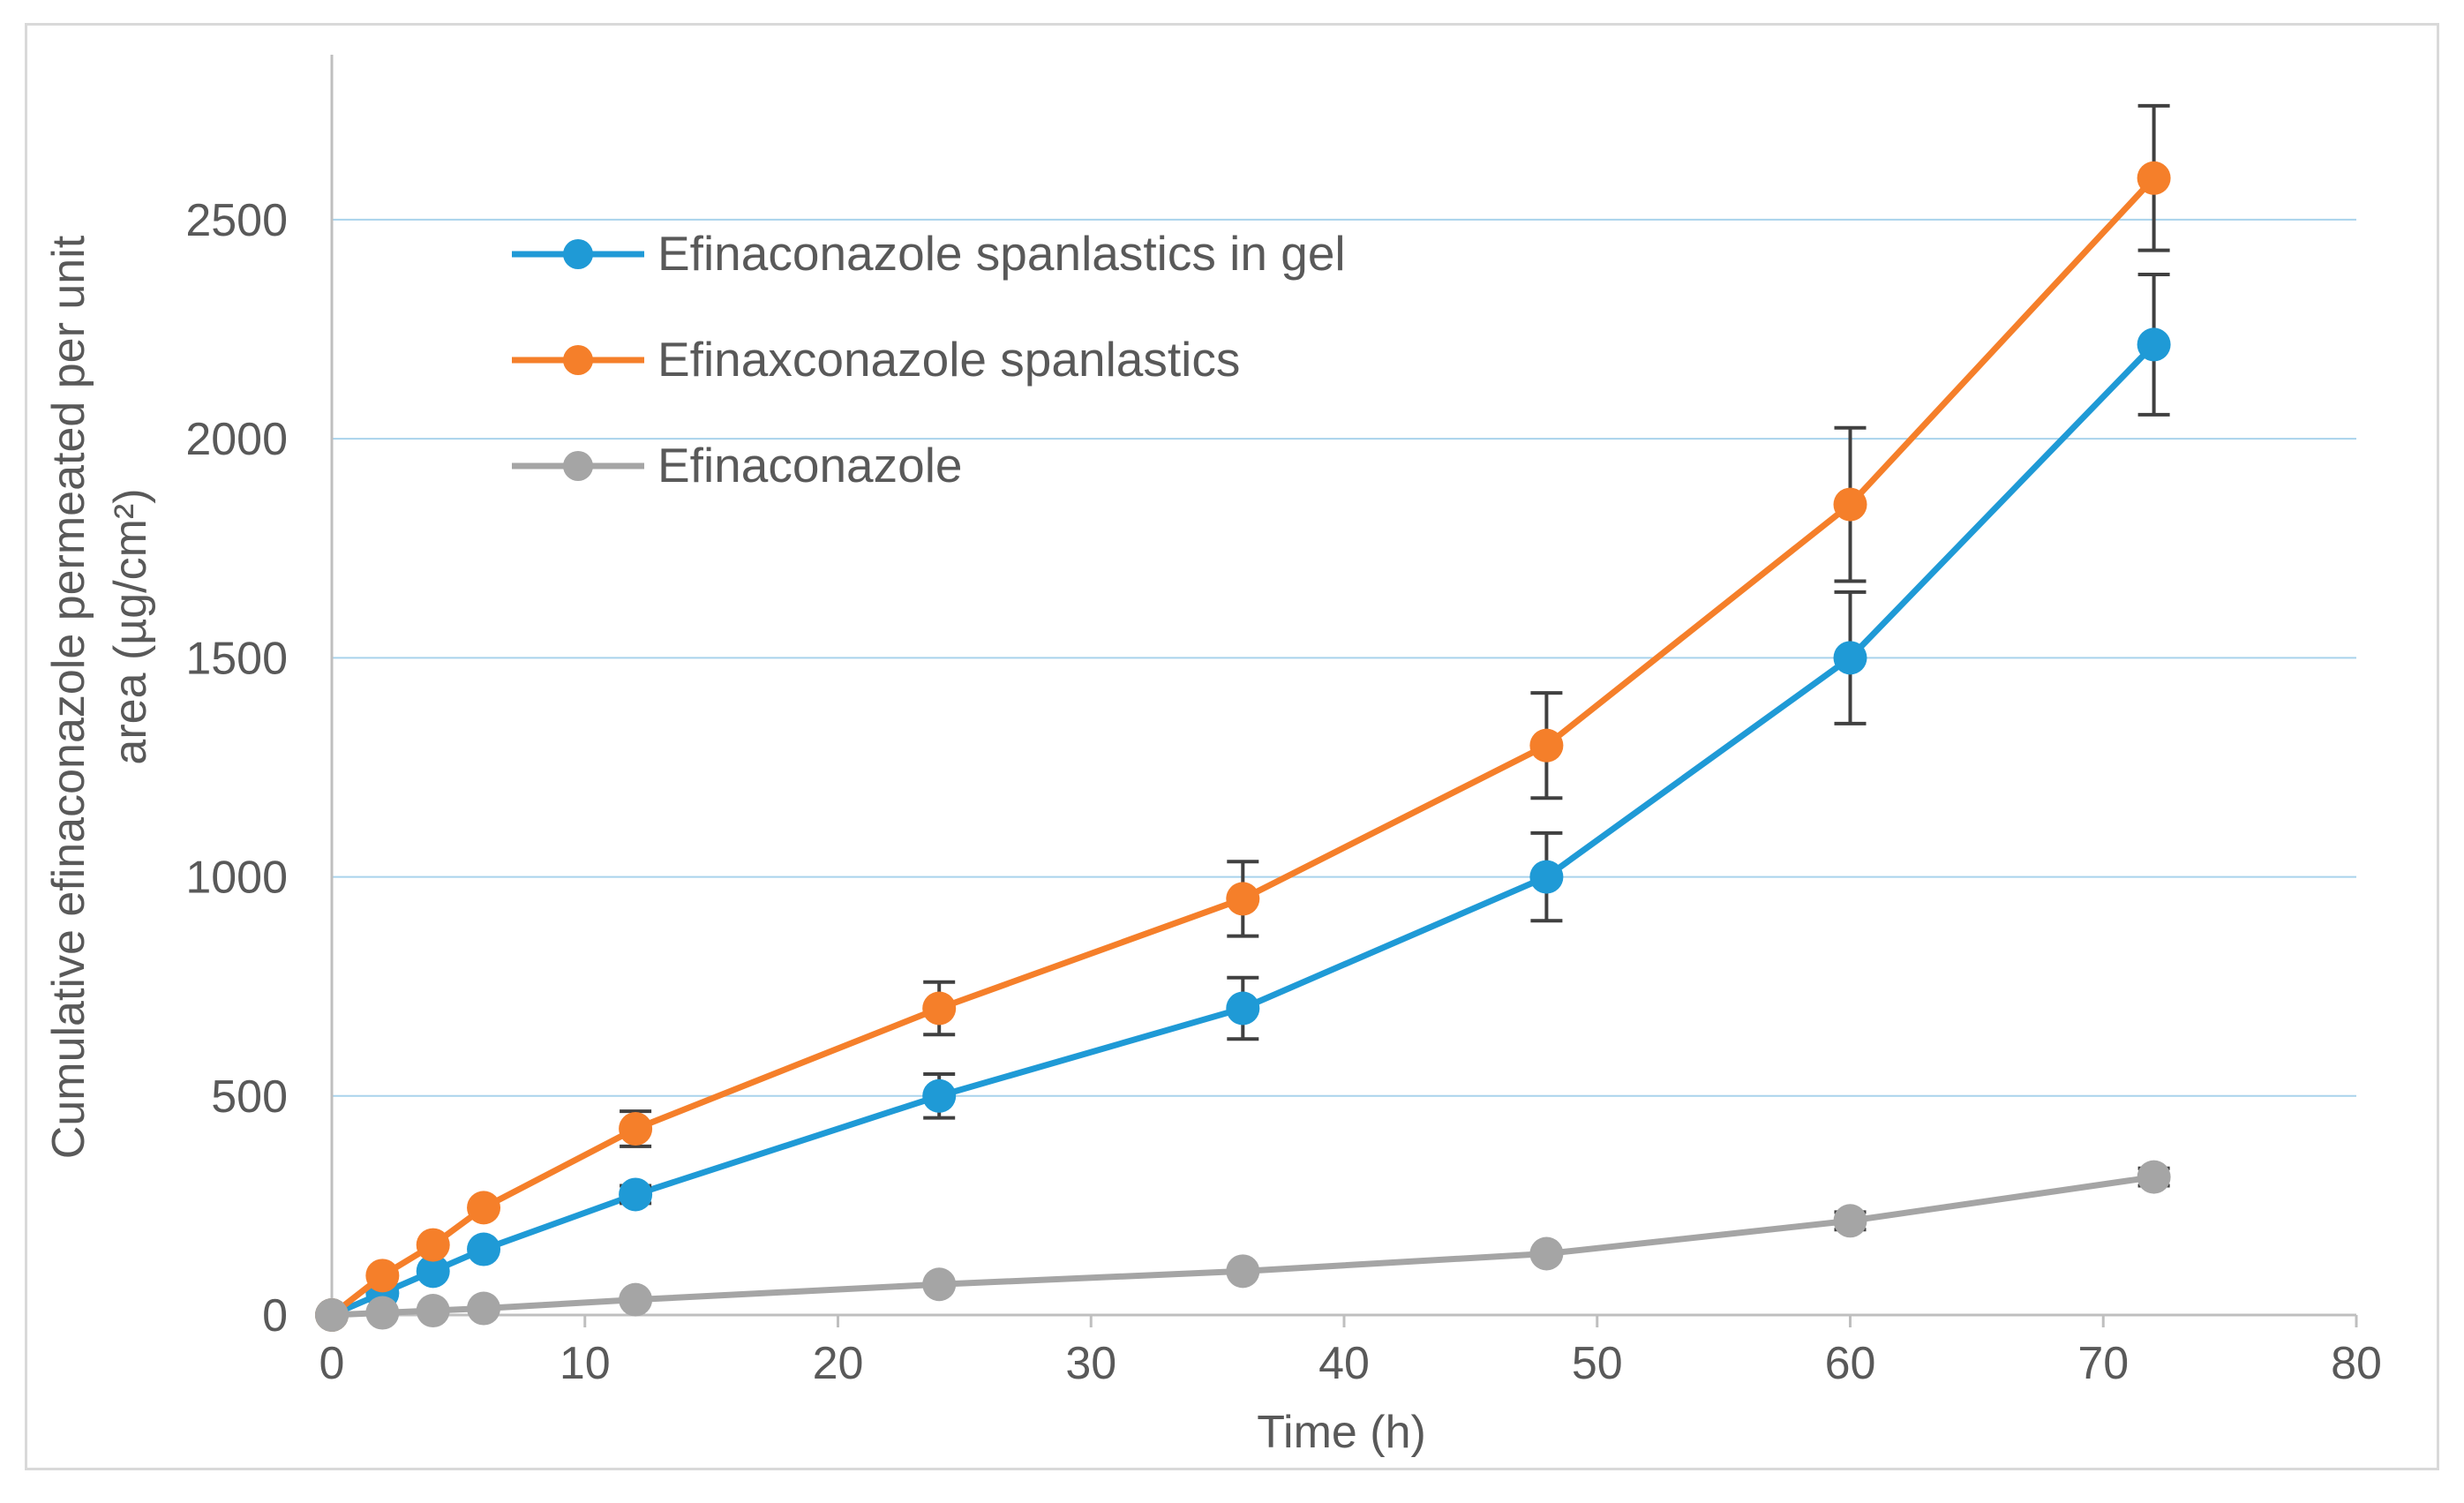 This screenshot has width=2464, height=1503. I want to click on legend-label: Efinaxconazole spanlastics, so click(949, 359).